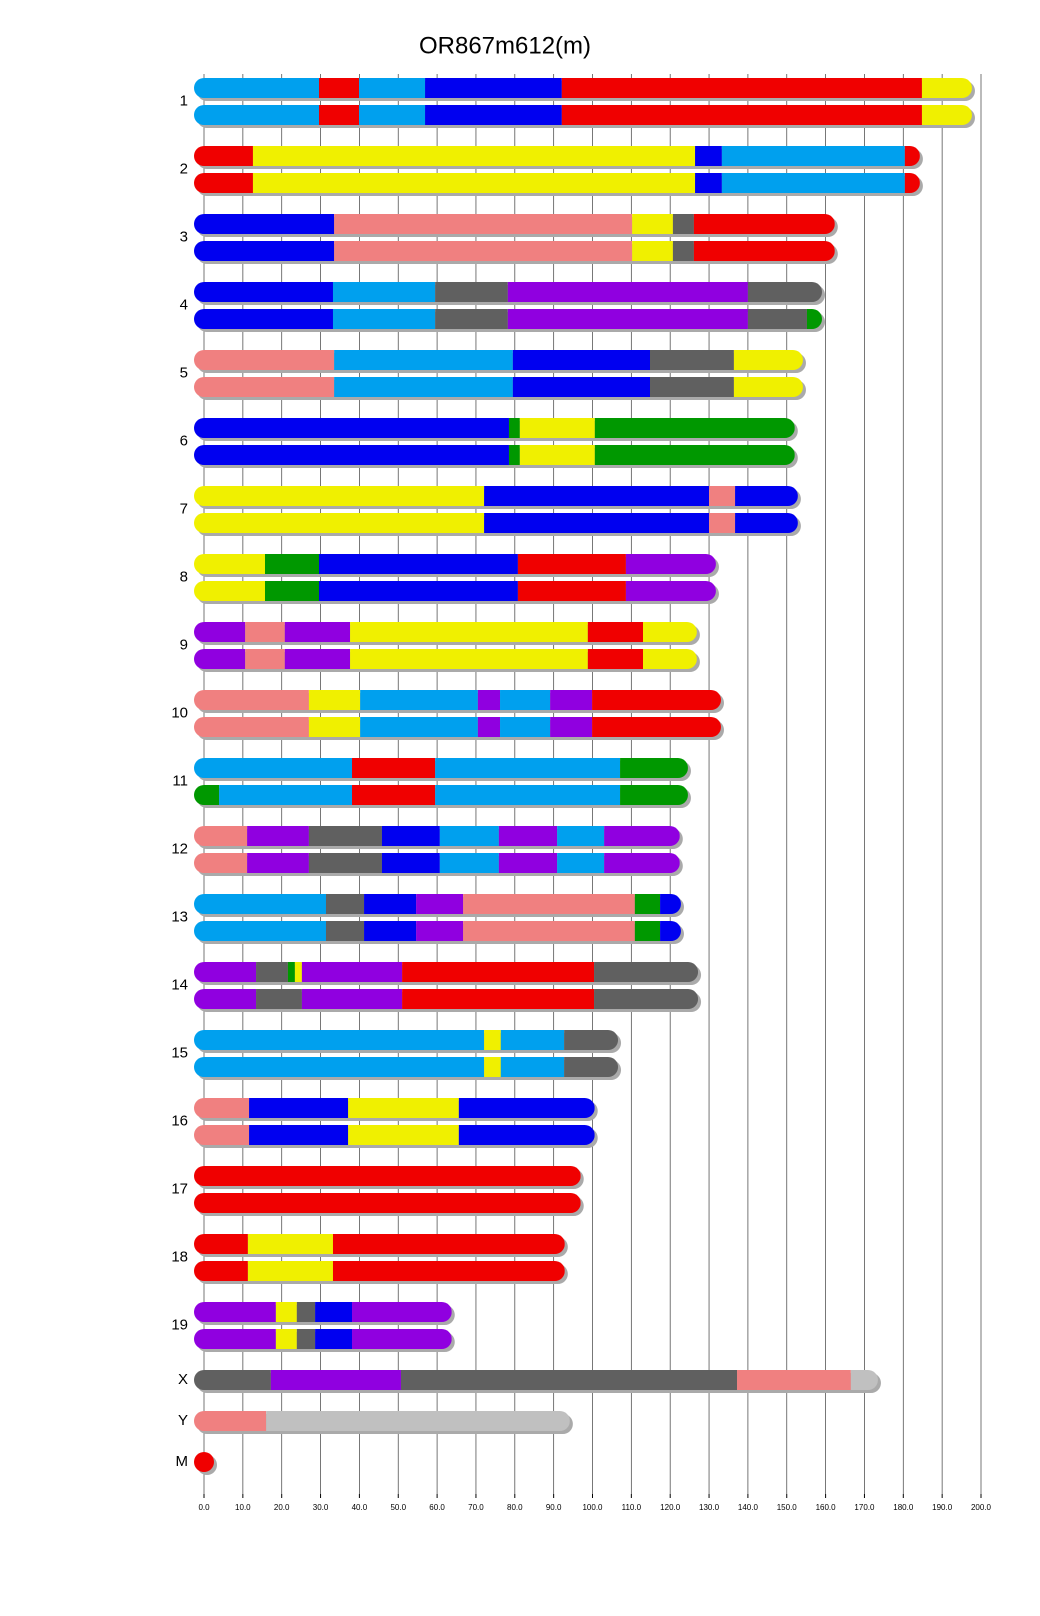 The height and width of the screenshot is (1616, 1040). I want to click on chromosome-label: 13, so click(179, 916).